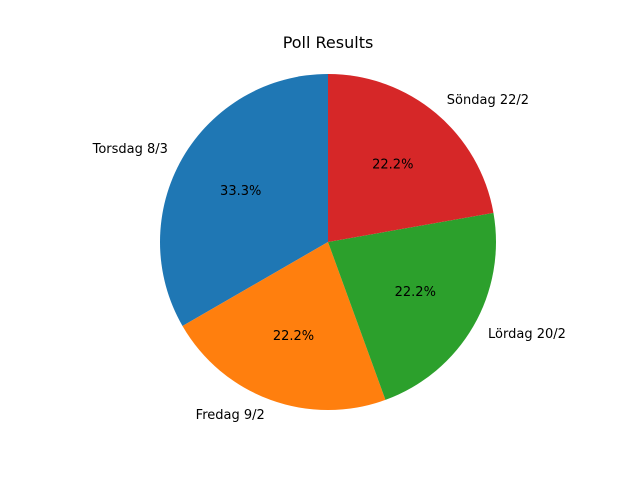 The height and width of the screenshot is (480, 640). What do you see at coordinates (488, 100) in the screenshot?
I see `slice-category-label: Söndag 22/2` at bounding box center [488, 100].